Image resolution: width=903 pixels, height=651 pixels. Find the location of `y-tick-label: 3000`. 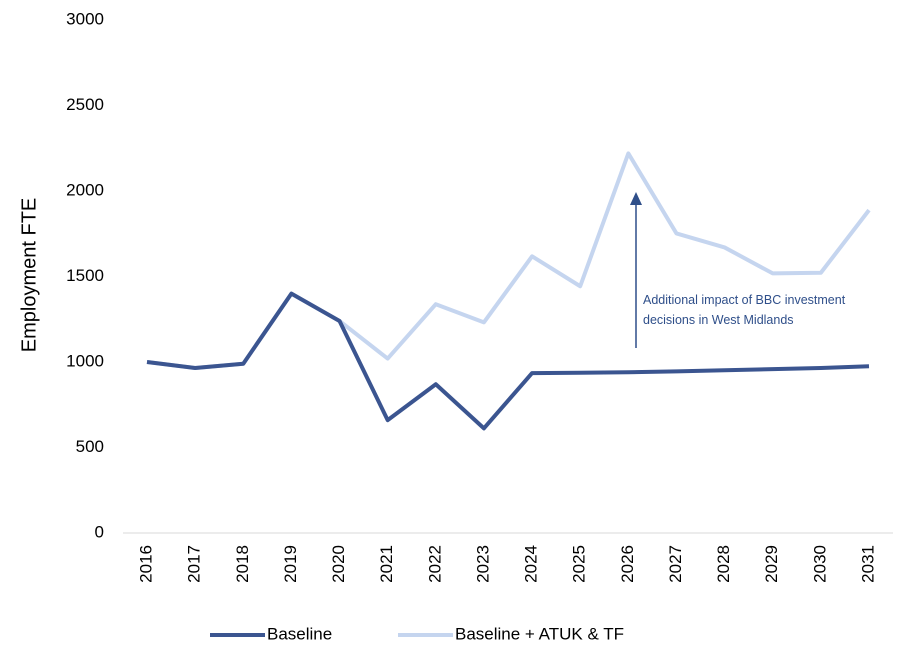

y-tick-label: 3000 is located at coordinates (85, 18).